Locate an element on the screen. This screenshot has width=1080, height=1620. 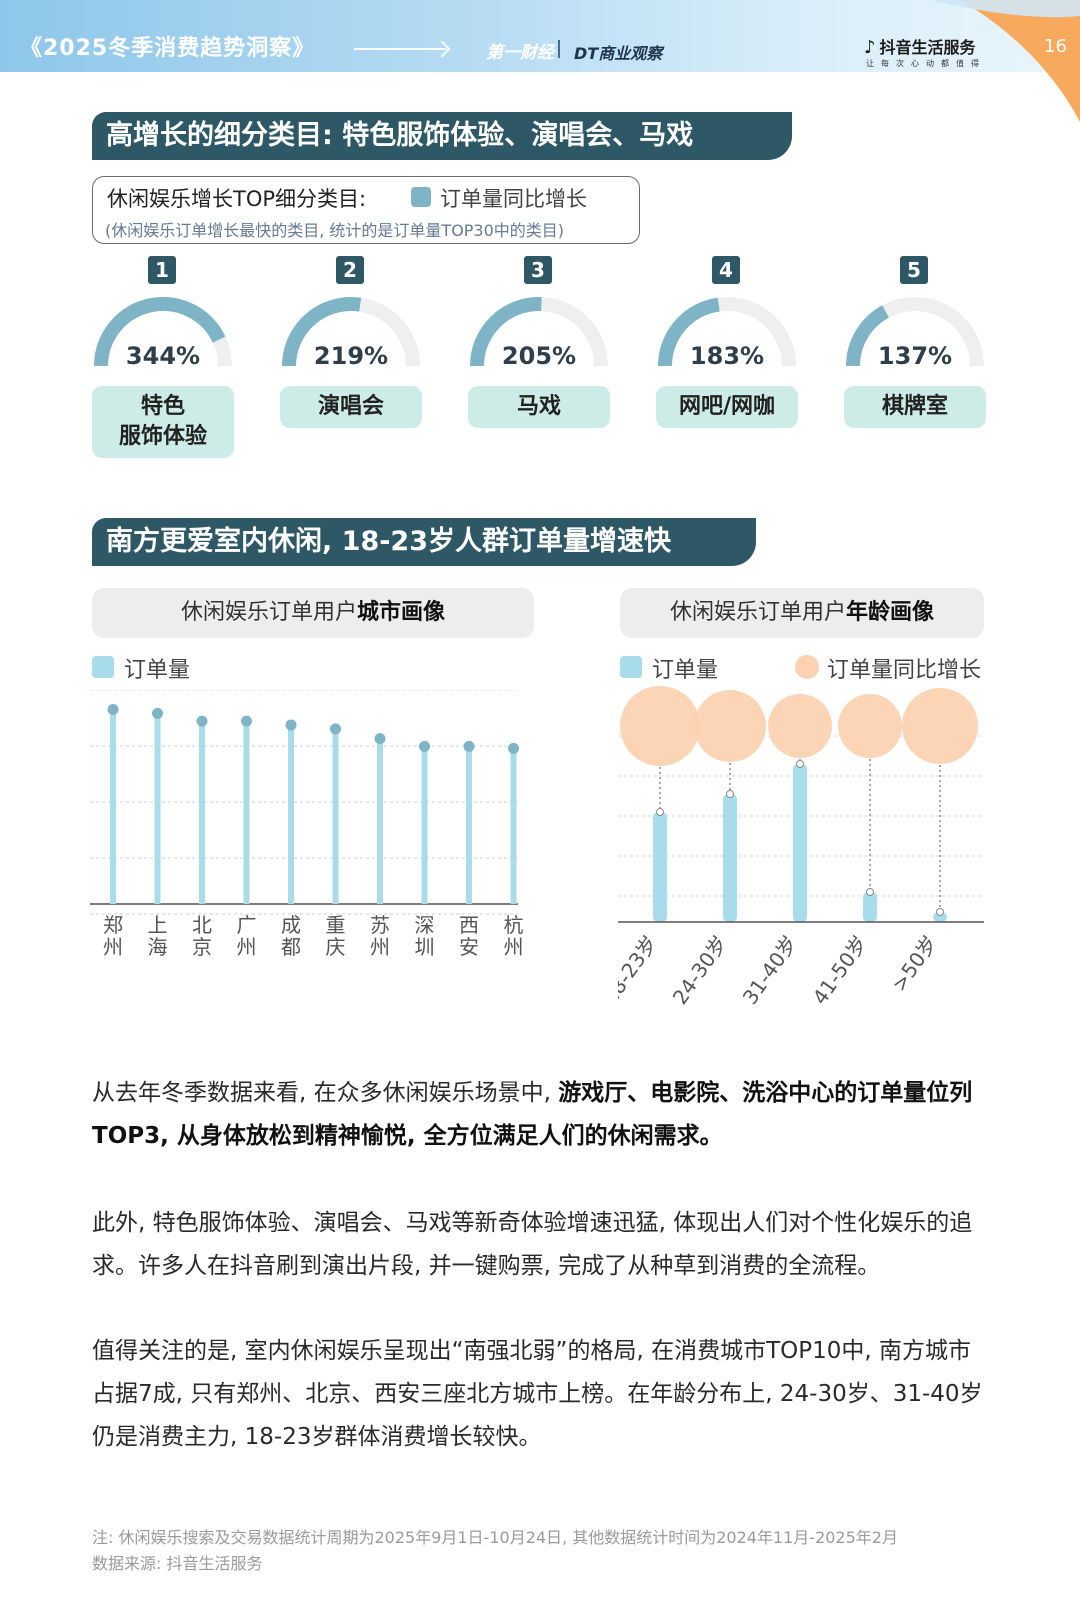
category-label: 棋牌室 is located at coordinates (915, 407).